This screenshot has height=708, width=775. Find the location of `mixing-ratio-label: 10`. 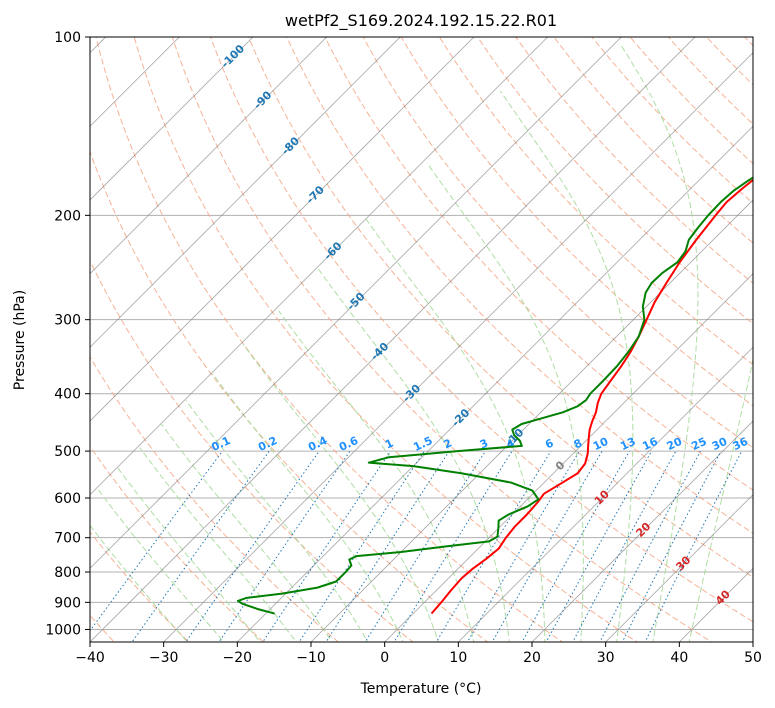

mixing-ratio-label: 10 is located at coordinates (601, 444).